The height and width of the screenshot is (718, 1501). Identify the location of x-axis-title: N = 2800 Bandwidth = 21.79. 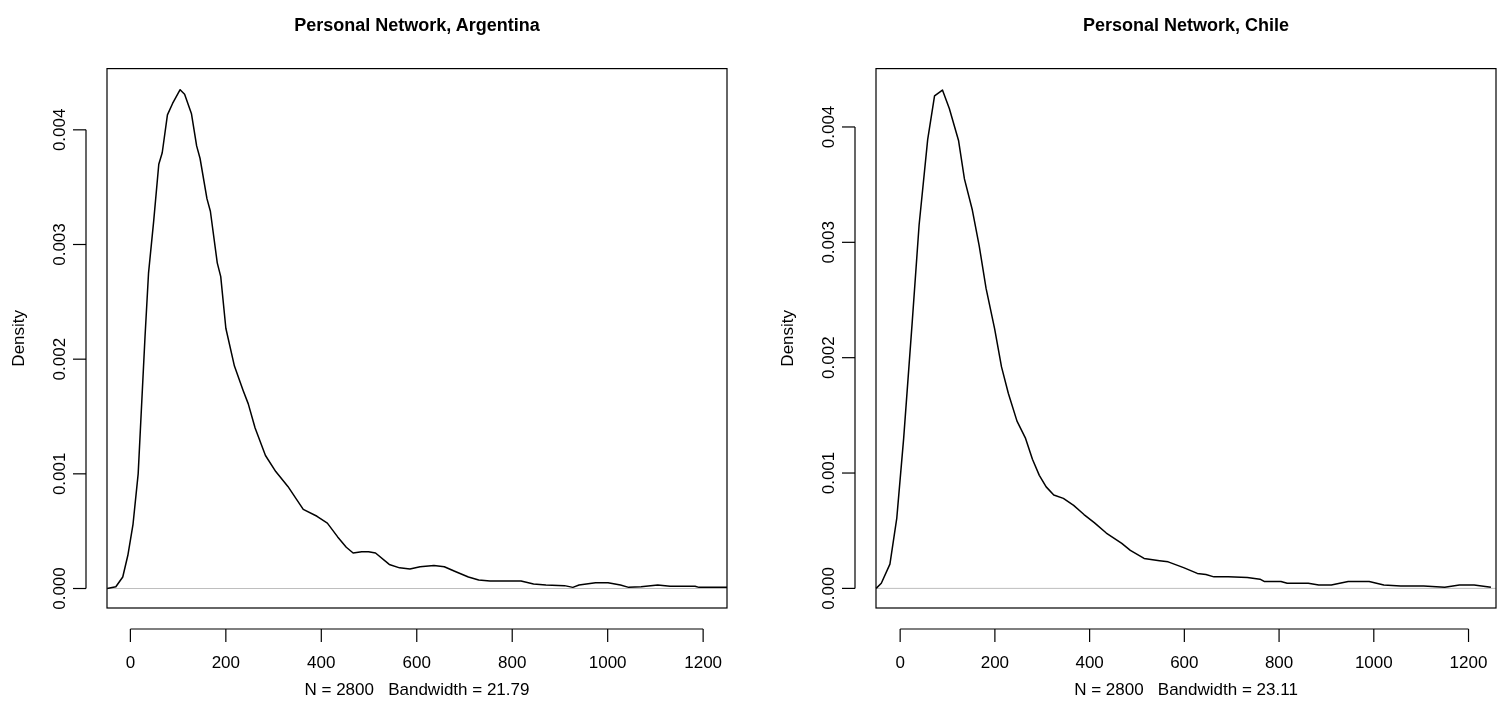
(417, 689).